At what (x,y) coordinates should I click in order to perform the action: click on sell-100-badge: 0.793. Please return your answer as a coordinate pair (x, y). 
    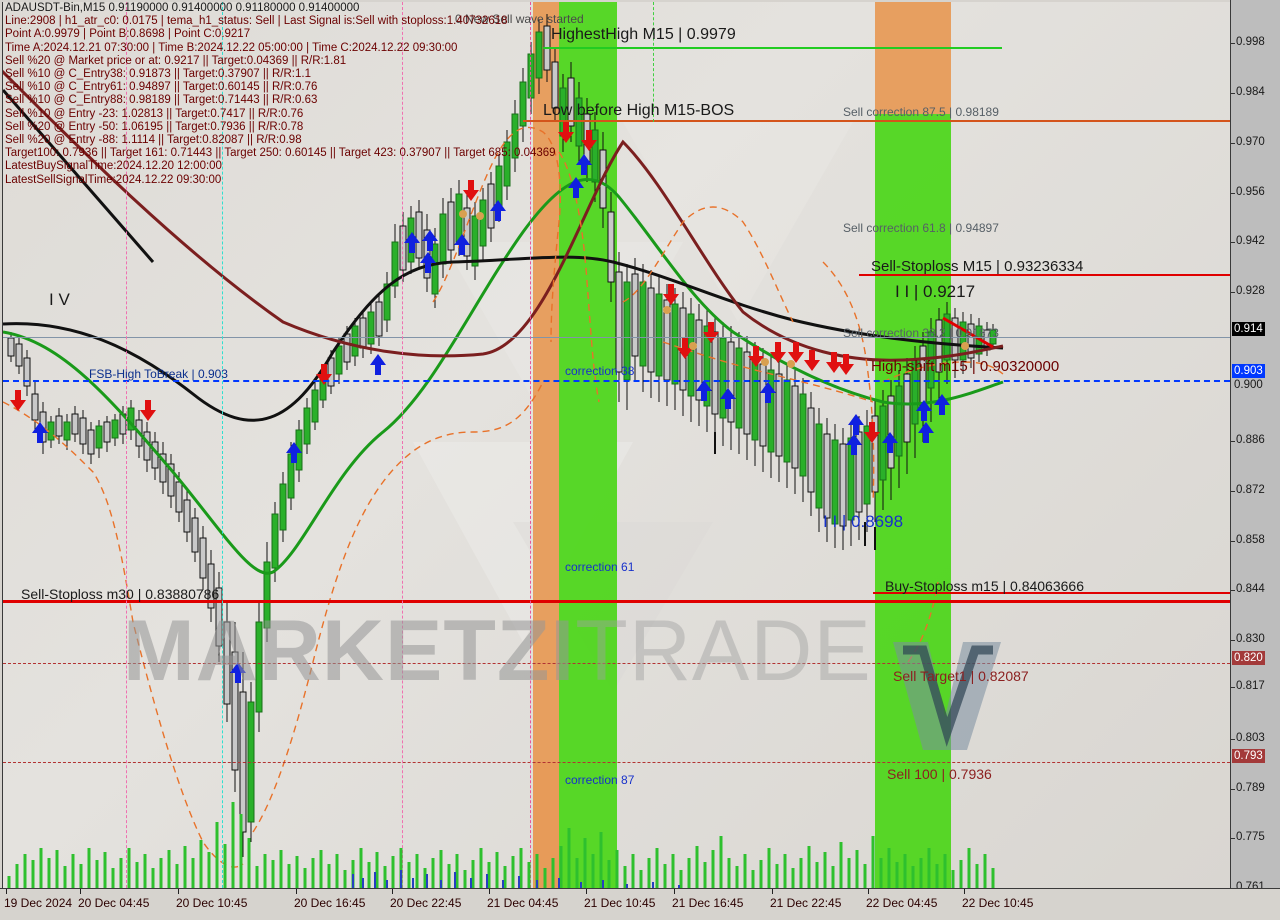
    Looking at the image, I should click on (1248, 756).